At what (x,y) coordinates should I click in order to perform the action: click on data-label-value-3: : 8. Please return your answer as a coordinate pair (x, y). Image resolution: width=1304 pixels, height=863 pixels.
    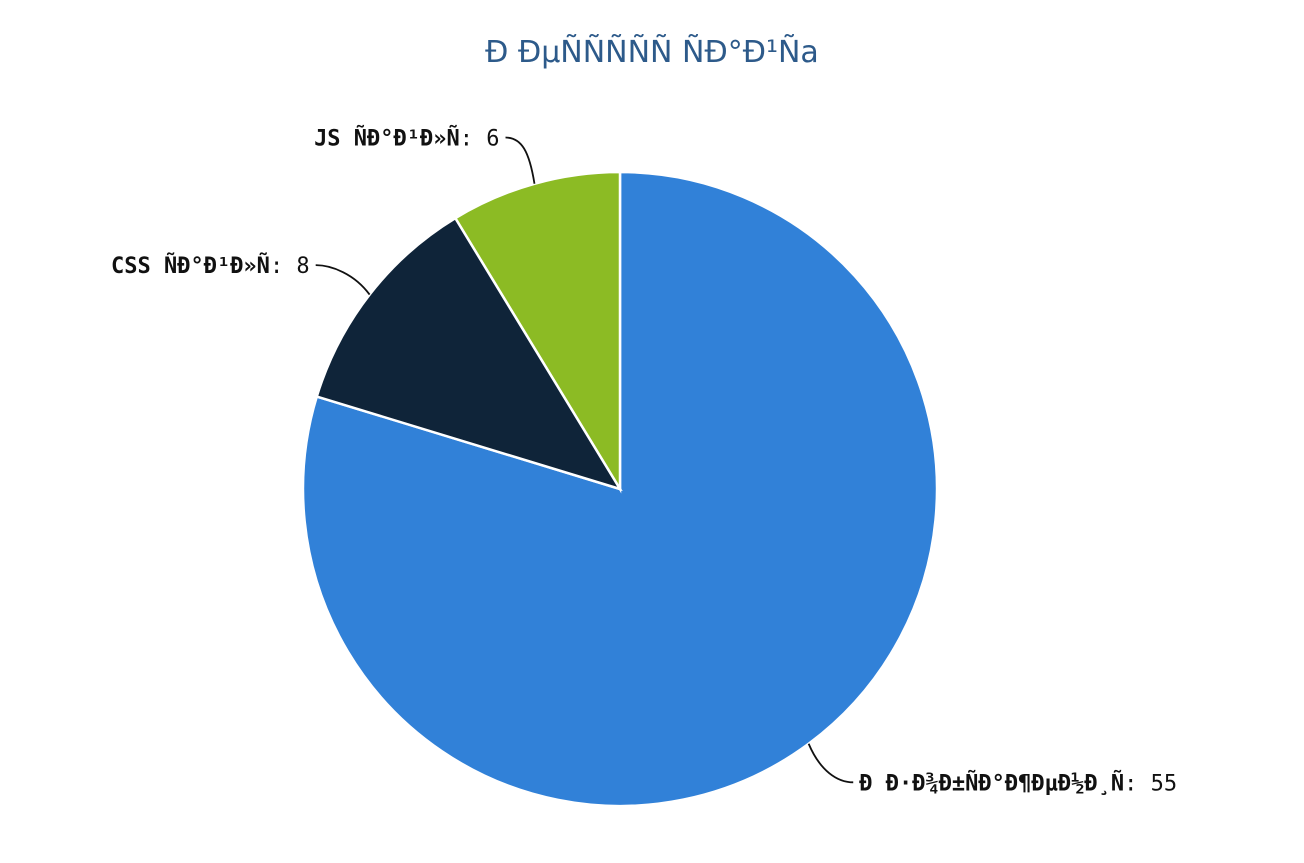
    Looking at the image, I should click on (290, 266).